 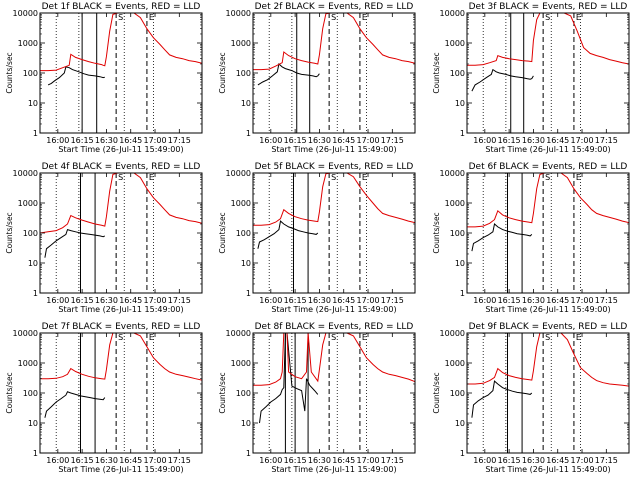 I want to click on panel-title: Det 3f BLACK = Events, RED = LLD, so click(x=548, y=7).